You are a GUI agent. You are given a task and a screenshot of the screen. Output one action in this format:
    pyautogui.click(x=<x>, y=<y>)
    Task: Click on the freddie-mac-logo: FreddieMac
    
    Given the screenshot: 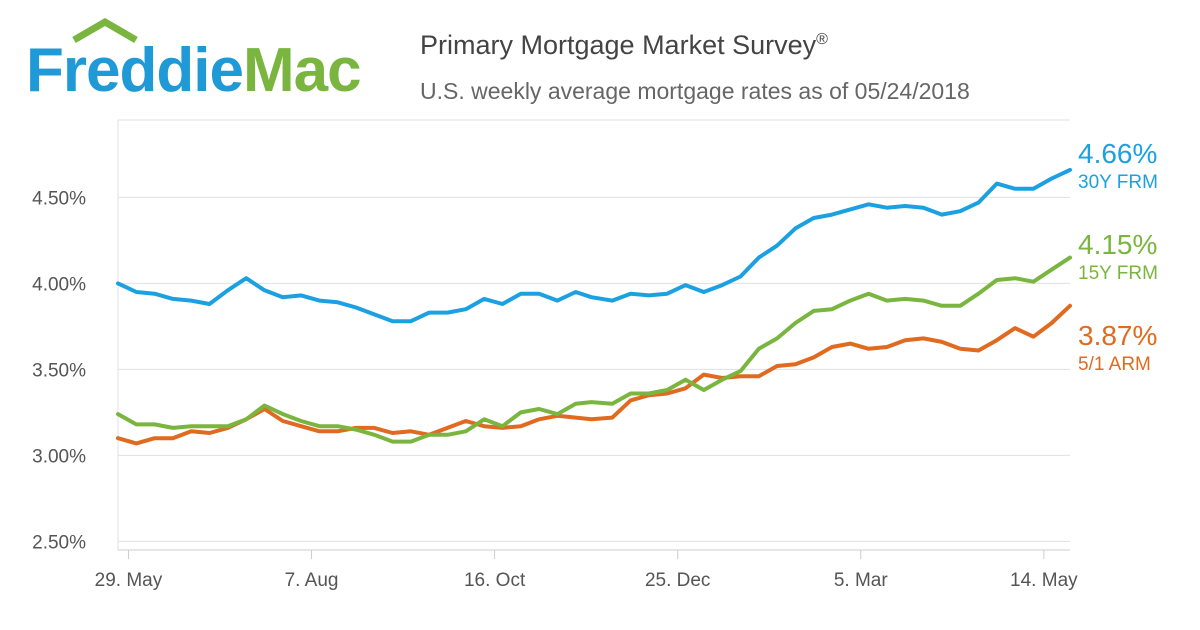 What is the action you would take?
    pyautogui.click(x=206, y=63)
    